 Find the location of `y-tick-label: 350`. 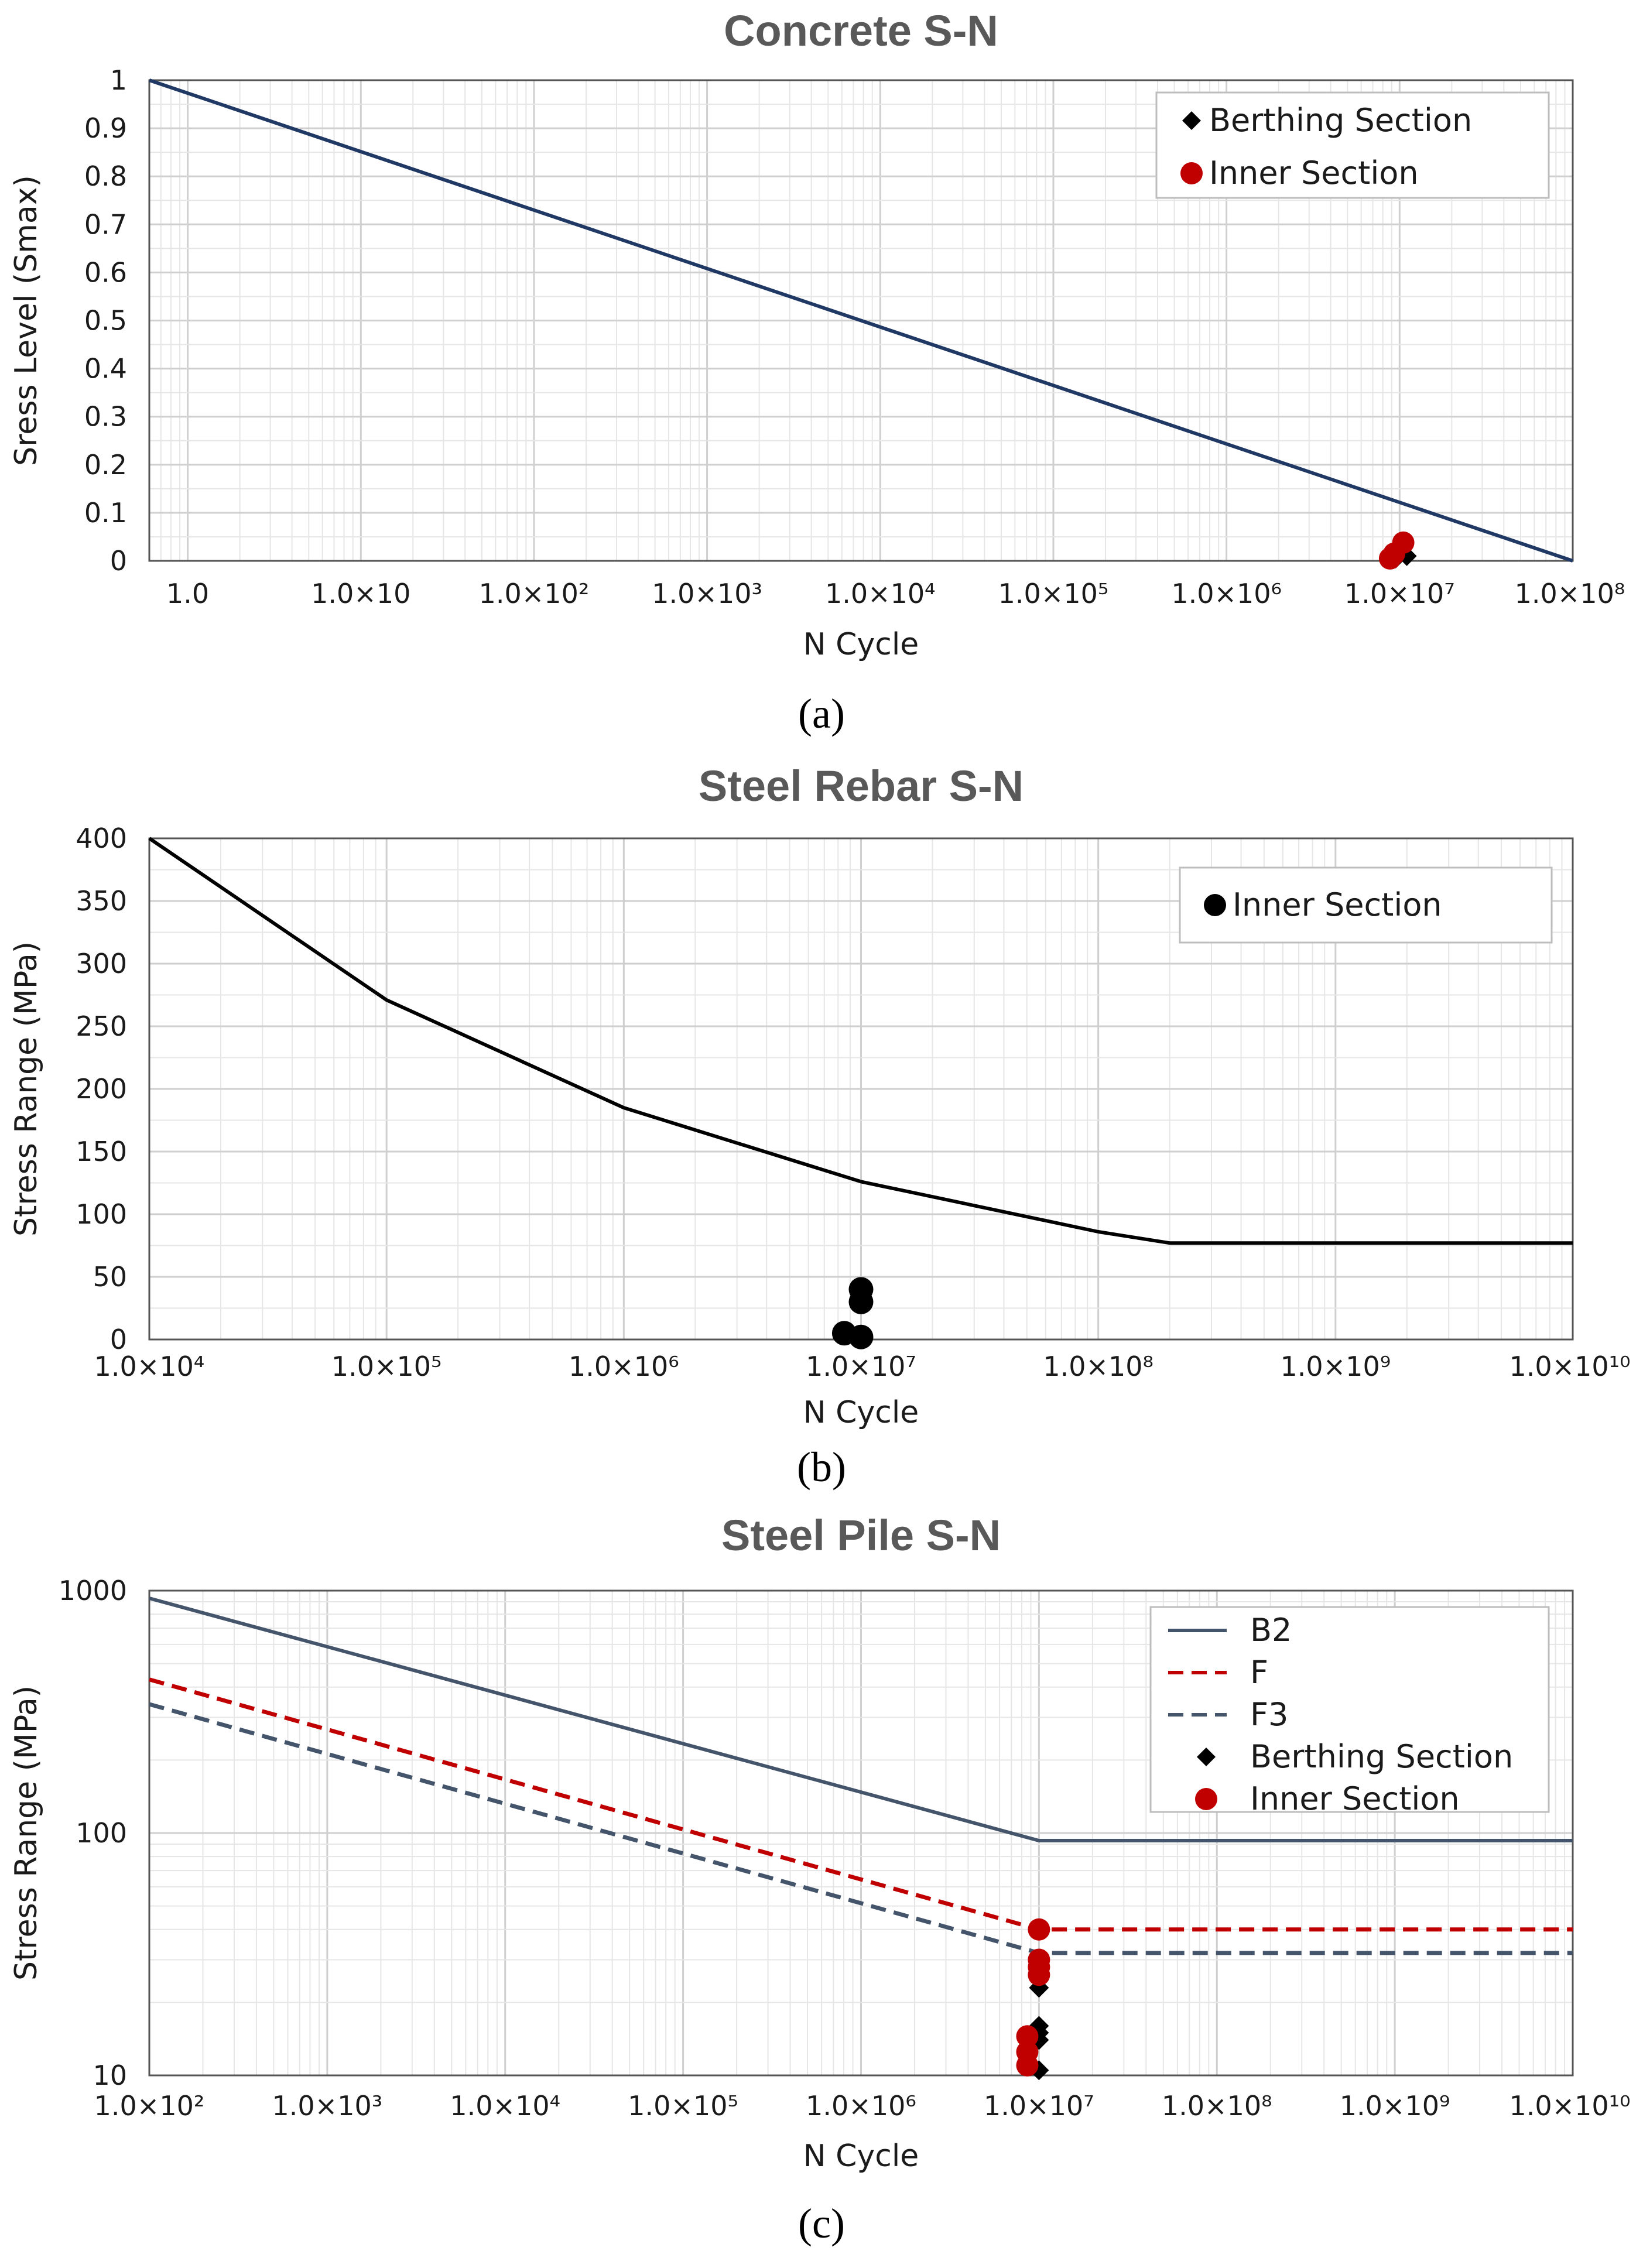

y-tick-label: 350 is located at coordinates (102, 901).